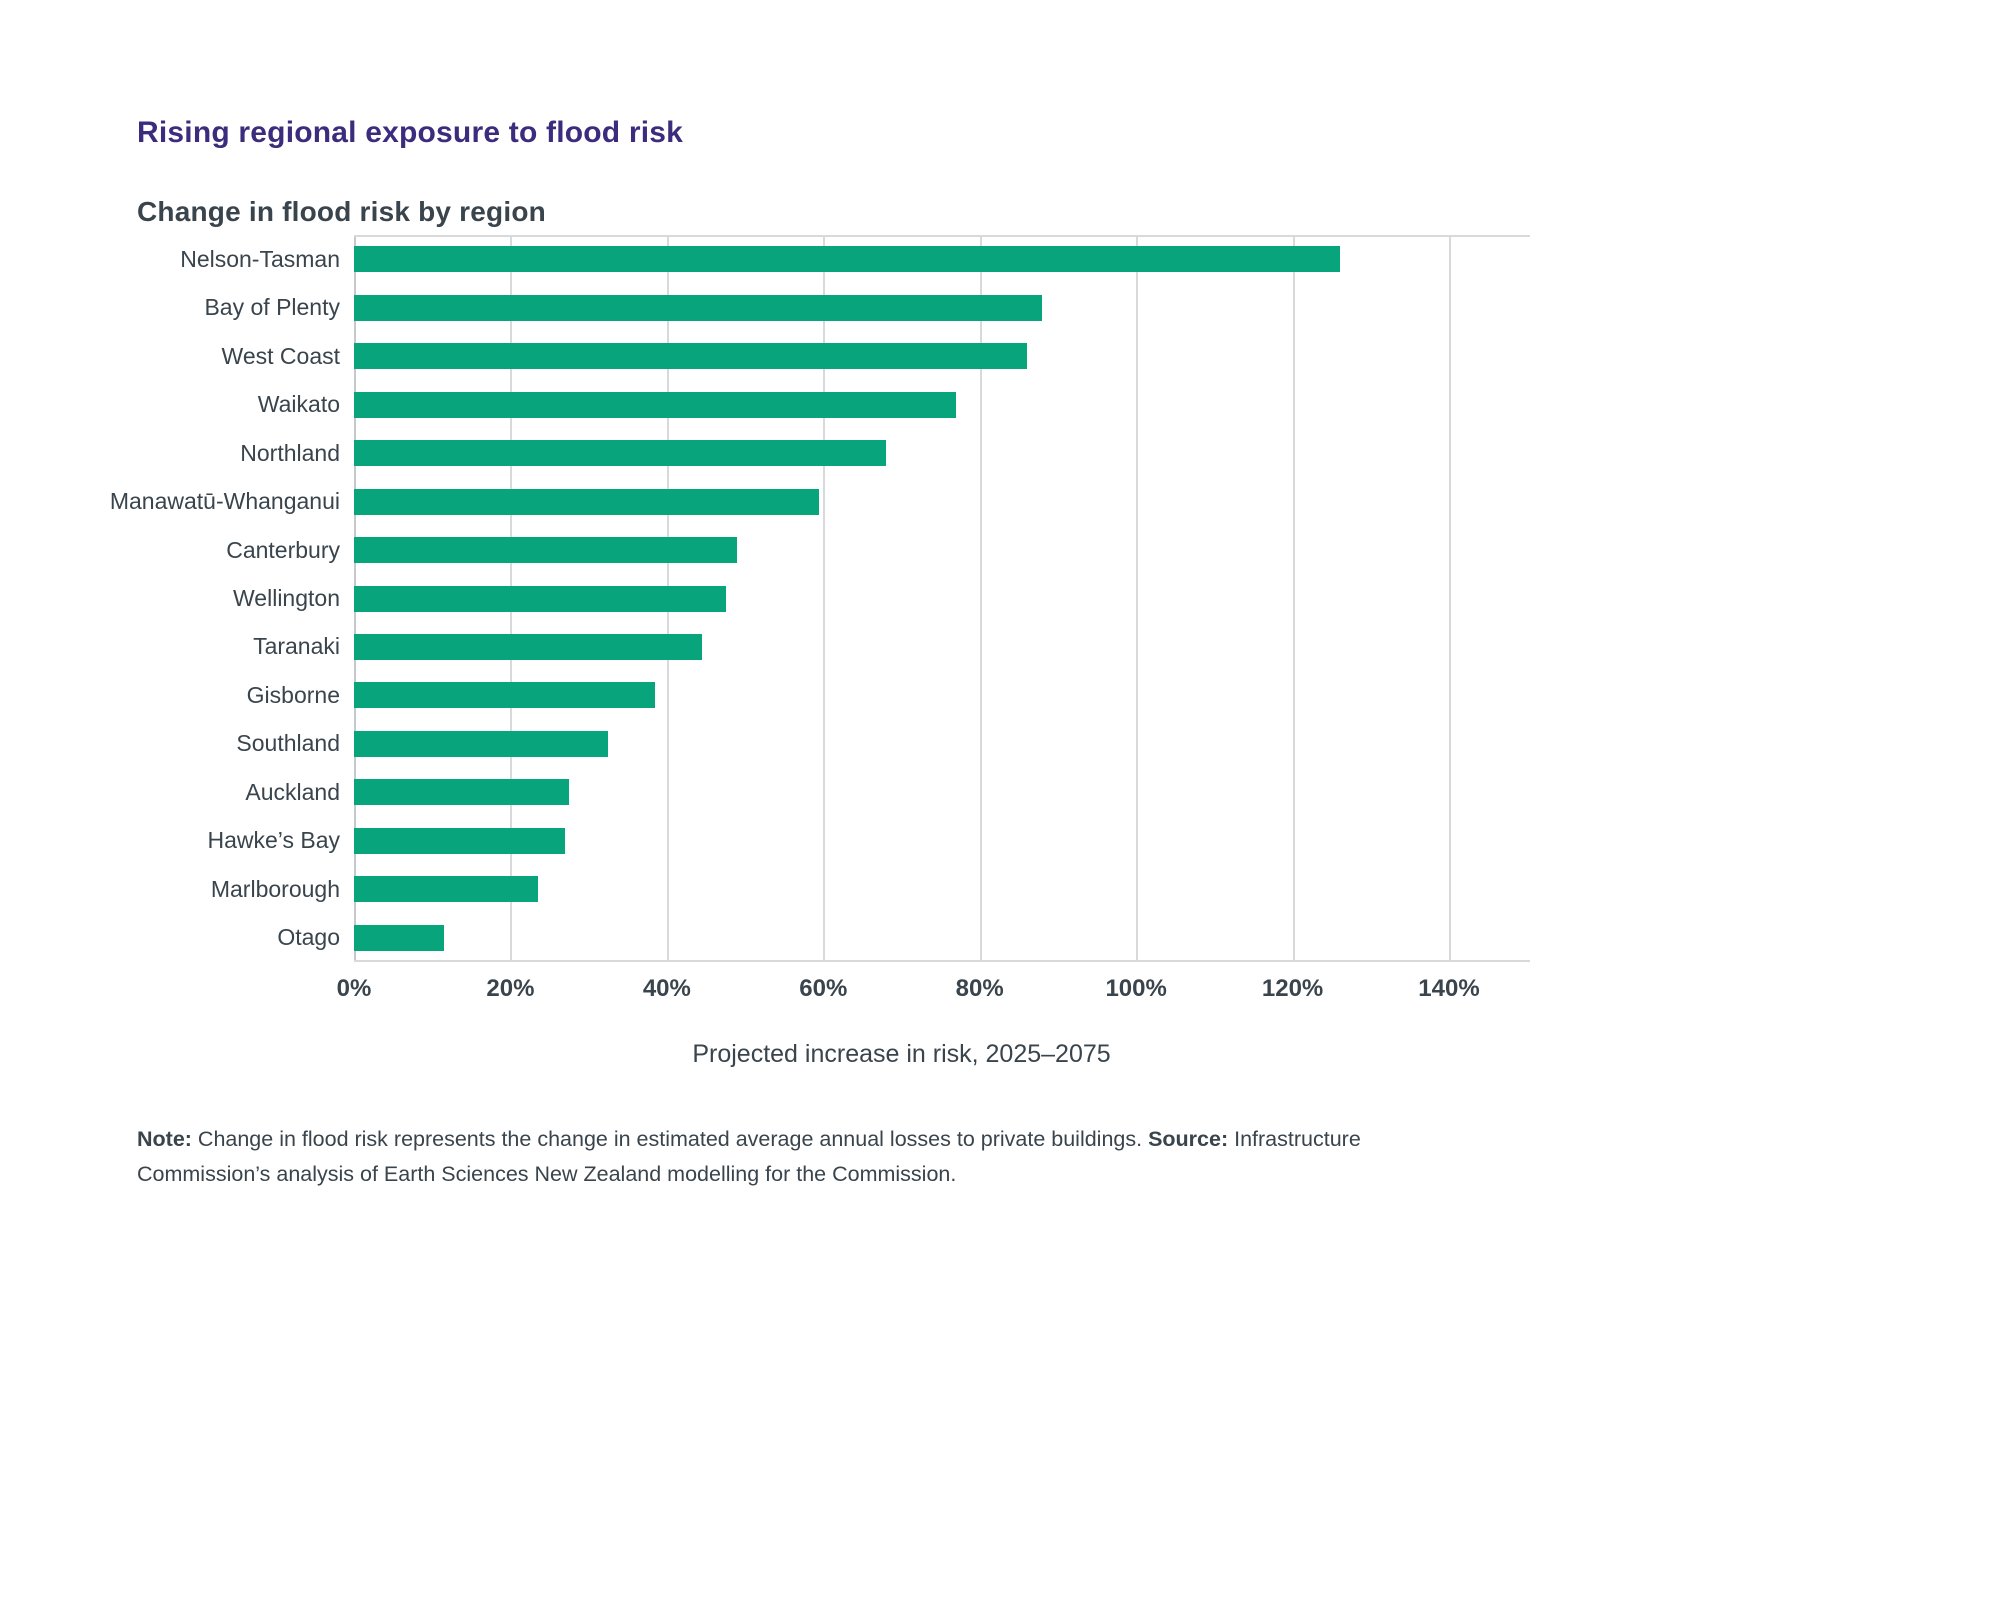 This screenshot has height=1603, width=2000. What do you see at coordinates (293, 694) in the screenshot?
I see `region-label: Gisborne` at bounding box center [293, 694].